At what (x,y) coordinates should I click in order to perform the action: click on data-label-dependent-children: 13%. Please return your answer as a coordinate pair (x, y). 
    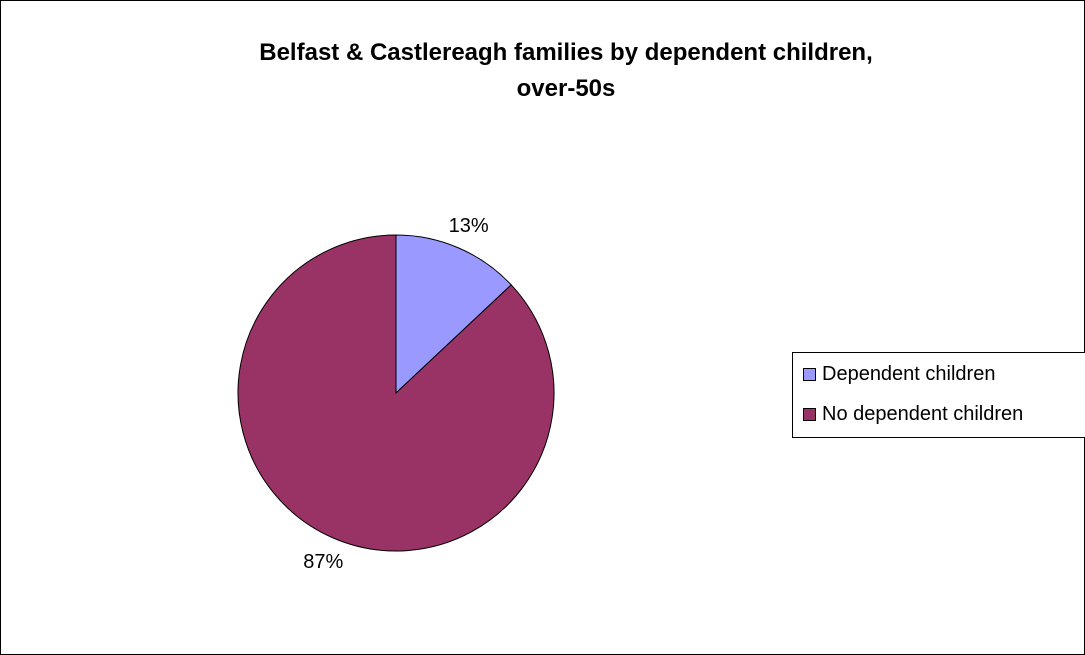
    Looking at the image, I should click on (469, 226).